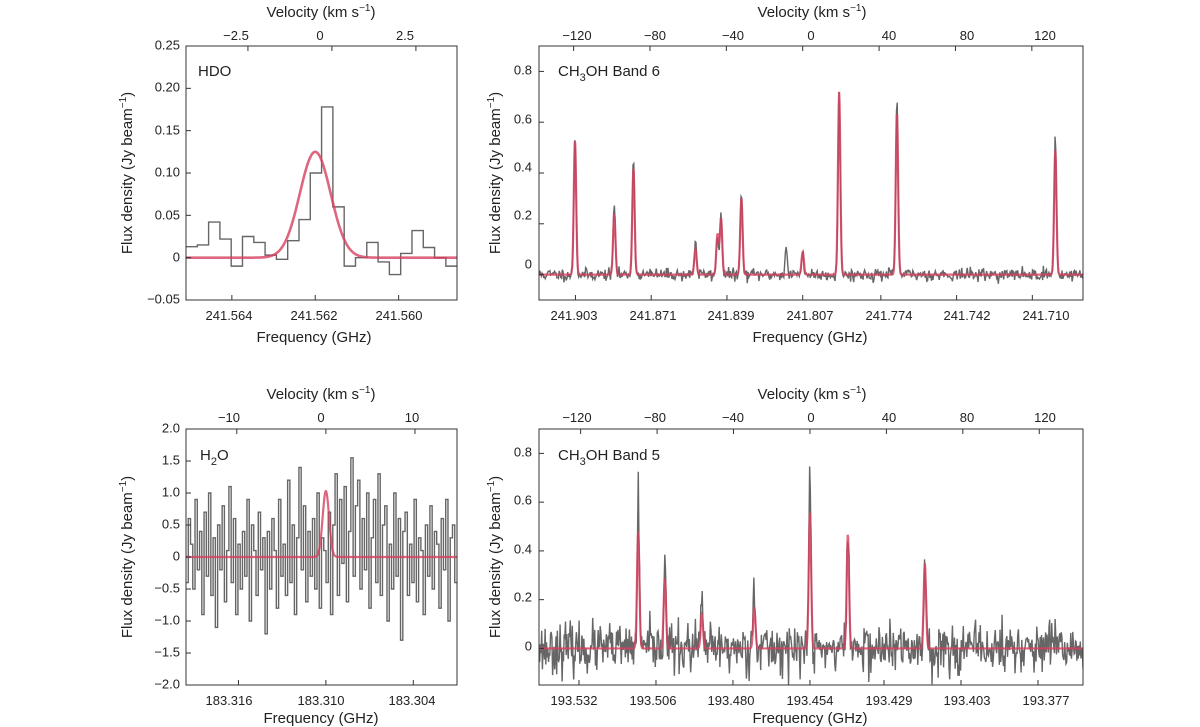 The width and height of the screenshot is (1200, 727). Describe the element at coordinates (889, 315) in the screenshot. I see `x-tick-label: 241.774` at that location.